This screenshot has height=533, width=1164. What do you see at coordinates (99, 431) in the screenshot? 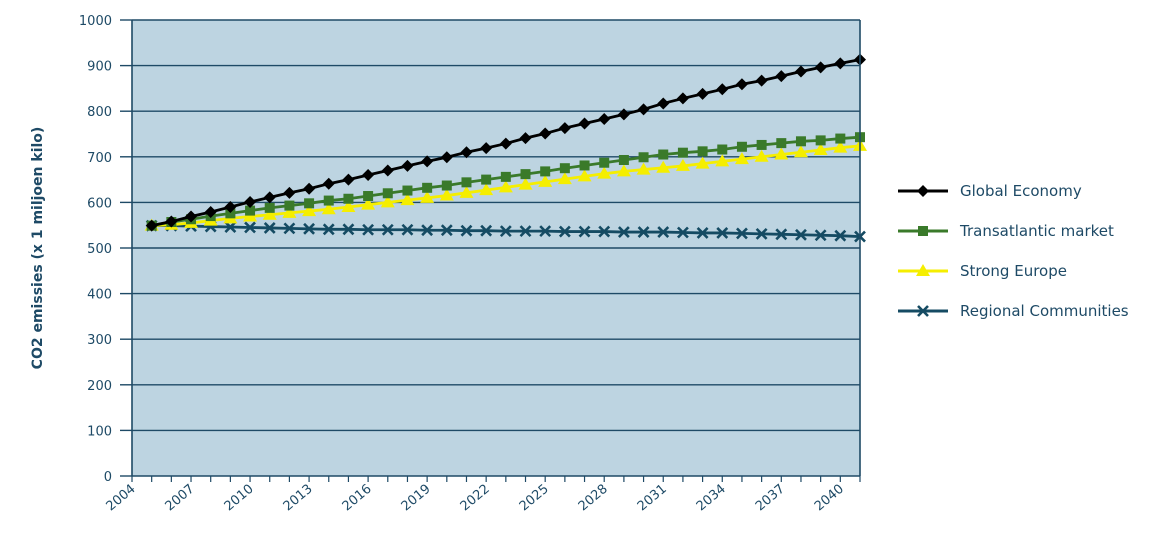
I see `y-tick-label: 100` at bounding box center [99, 431].